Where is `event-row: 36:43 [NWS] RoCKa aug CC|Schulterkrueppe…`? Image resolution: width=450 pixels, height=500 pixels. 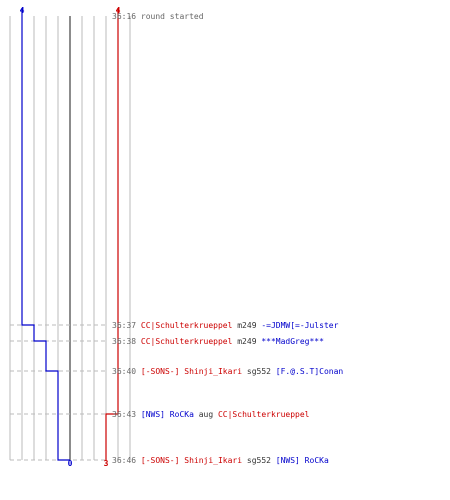 event-row: 36:43 [NWS] RoCKa aug CC|Schulterkrueppe… is located at coordinates (211, 414).